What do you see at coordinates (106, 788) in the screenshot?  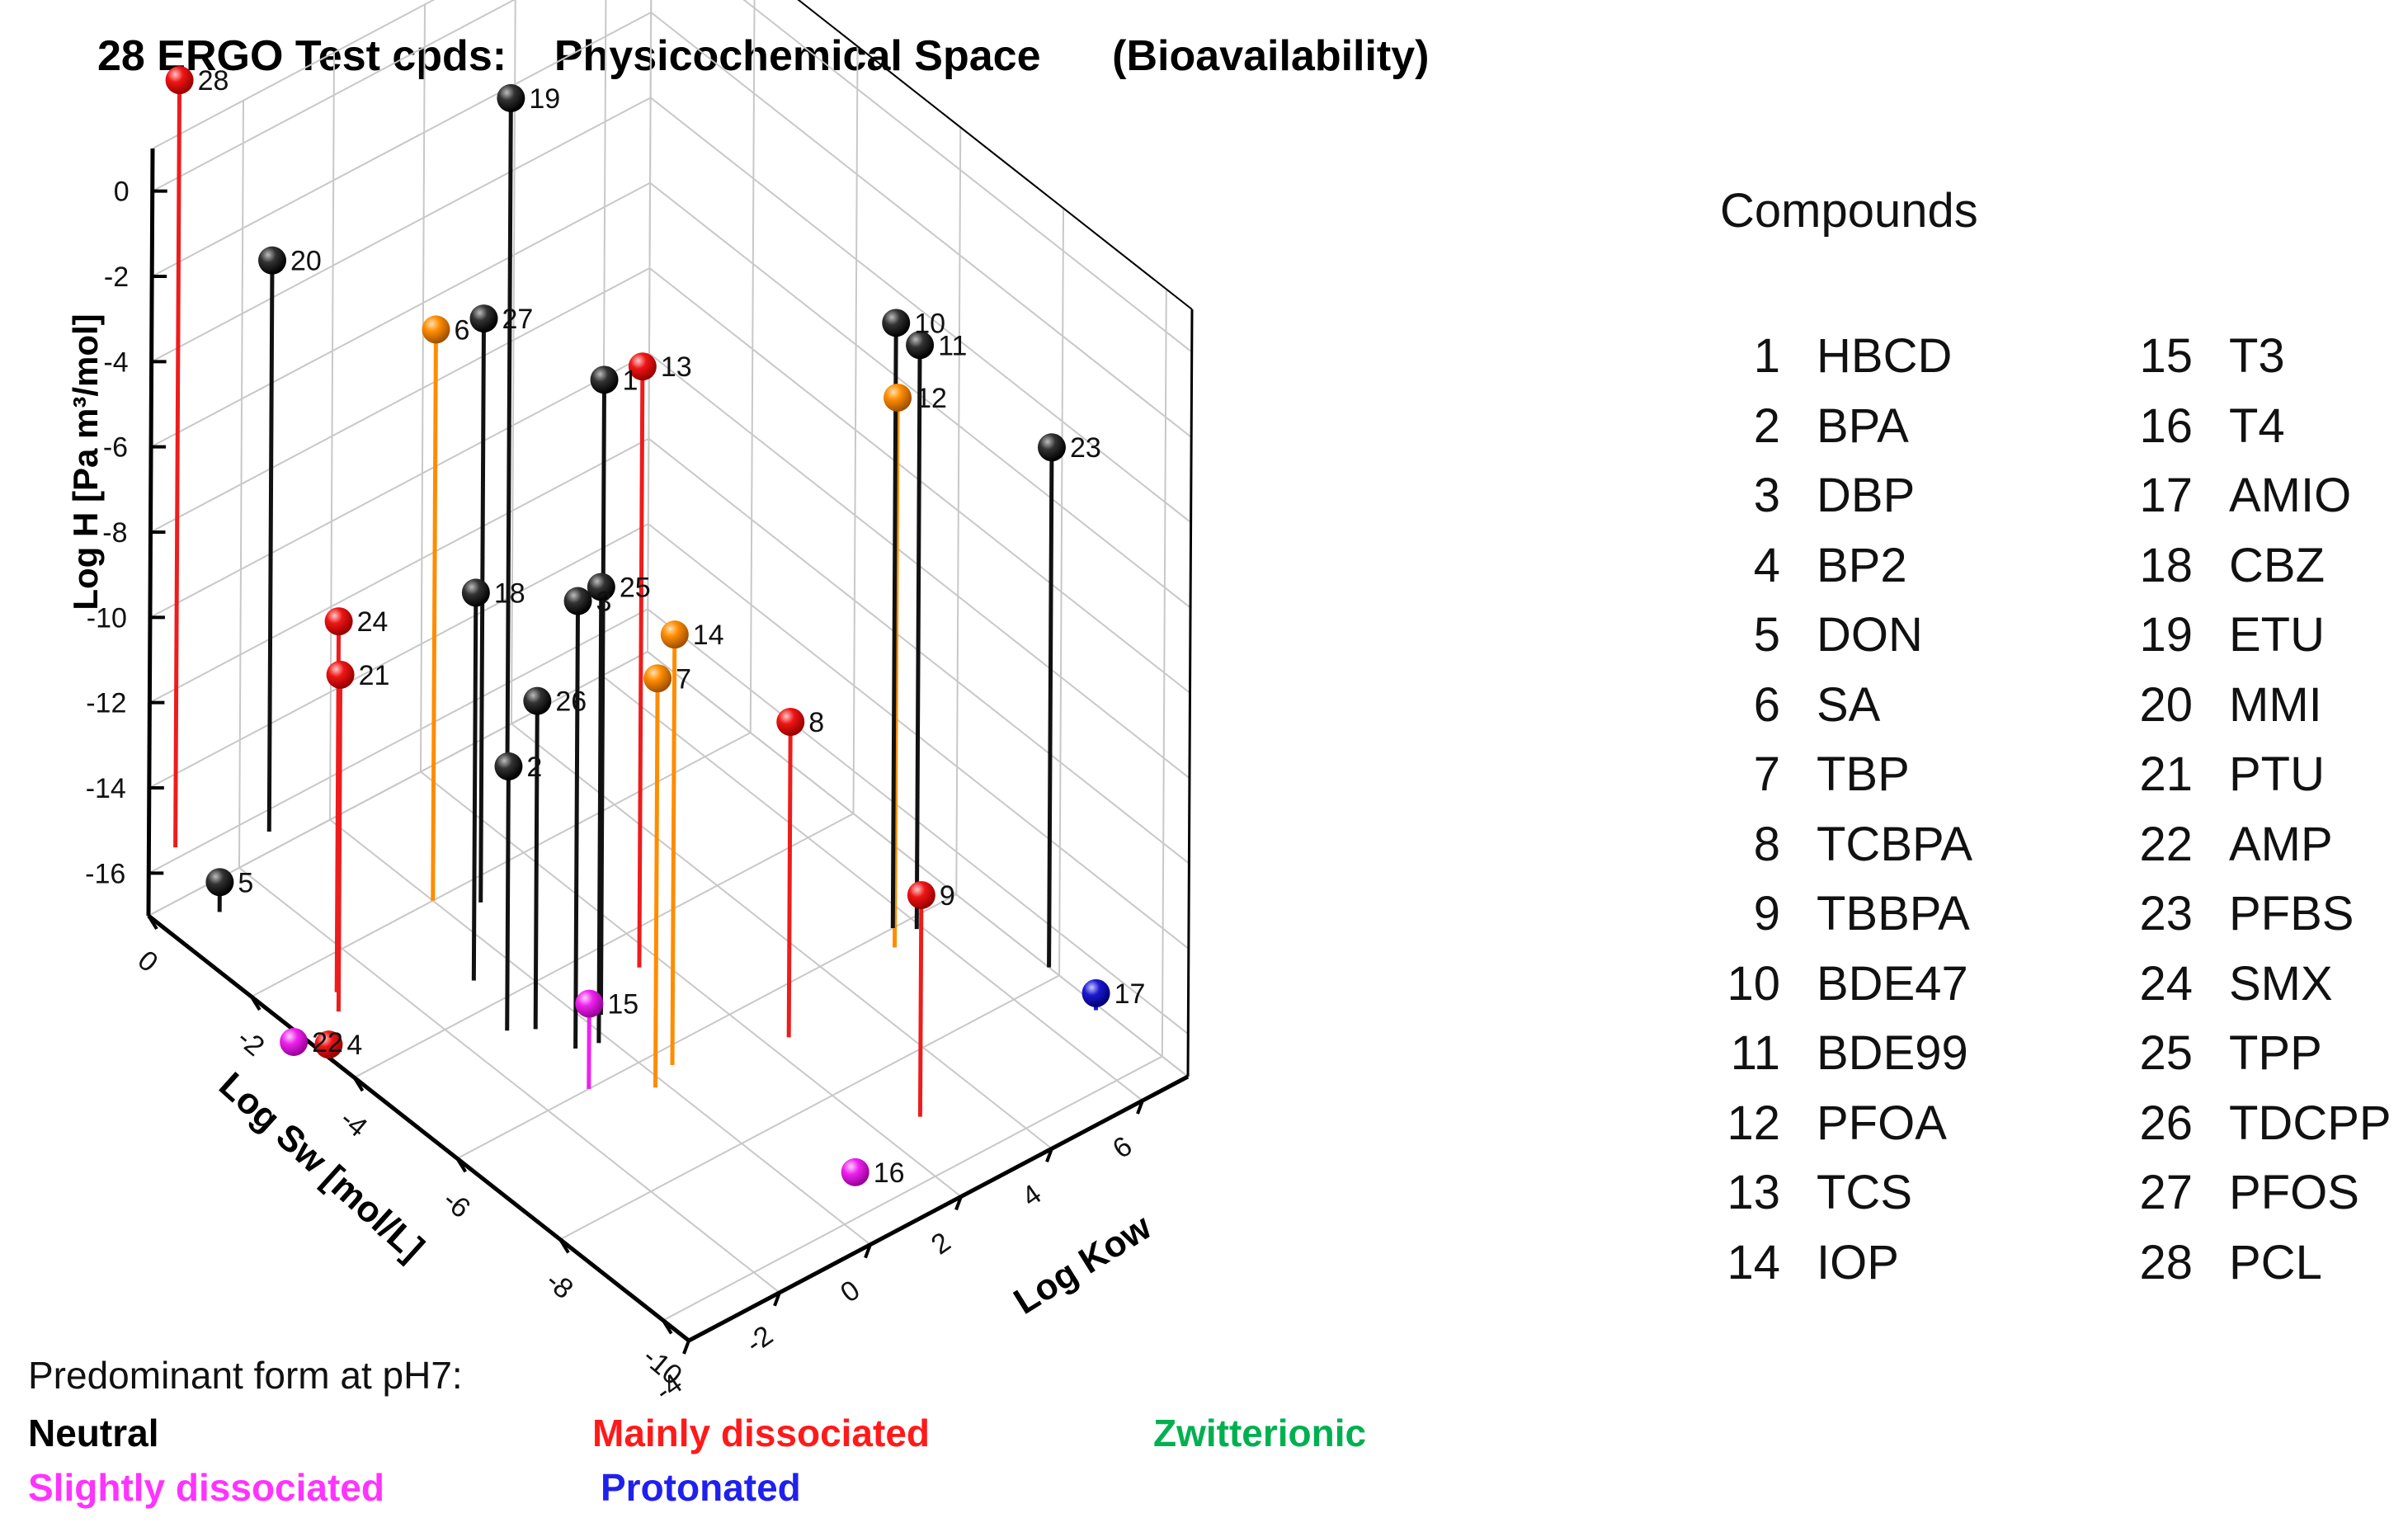 I see `z-tick-label: -14` at bounding box center [106, 788].